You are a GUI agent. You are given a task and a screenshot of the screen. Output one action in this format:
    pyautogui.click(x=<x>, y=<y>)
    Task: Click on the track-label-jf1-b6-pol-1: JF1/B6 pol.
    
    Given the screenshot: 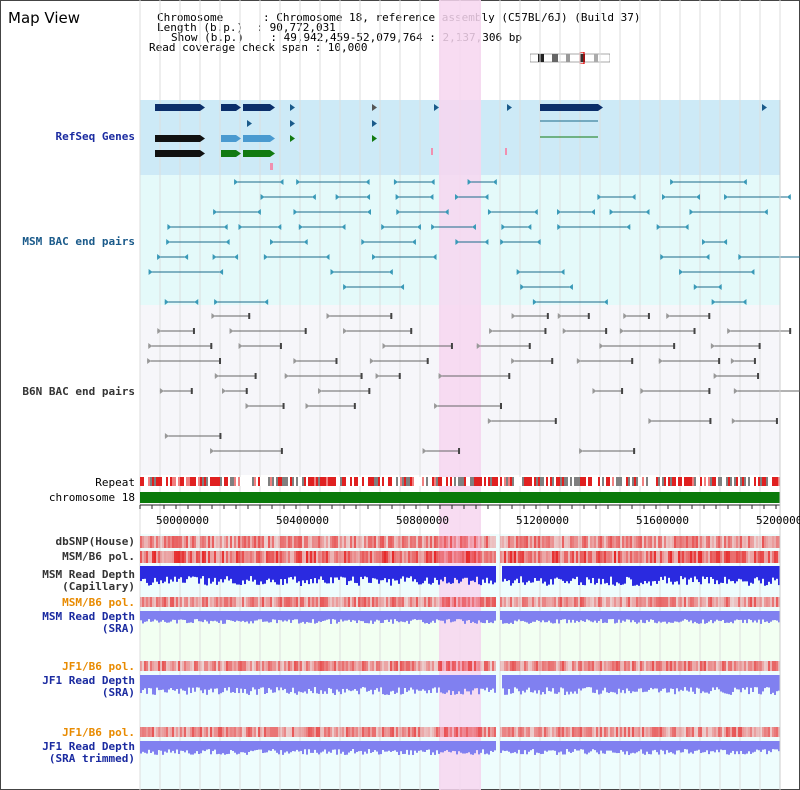 What is the action you would take?
    pyautogui.click(x=98, y=666)
    